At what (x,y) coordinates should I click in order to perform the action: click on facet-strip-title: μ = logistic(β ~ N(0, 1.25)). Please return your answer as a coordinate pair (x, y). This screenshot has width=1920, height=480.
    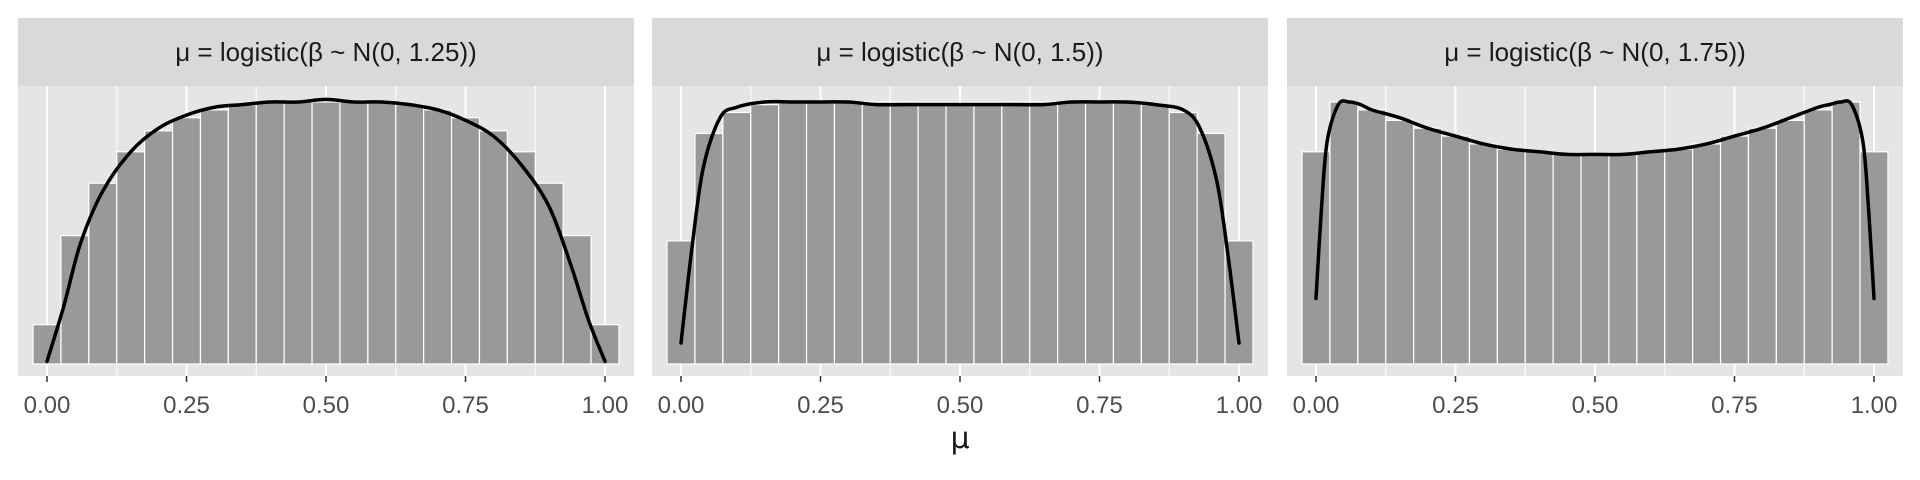
    Looking at the image, I should click on (326, 52).